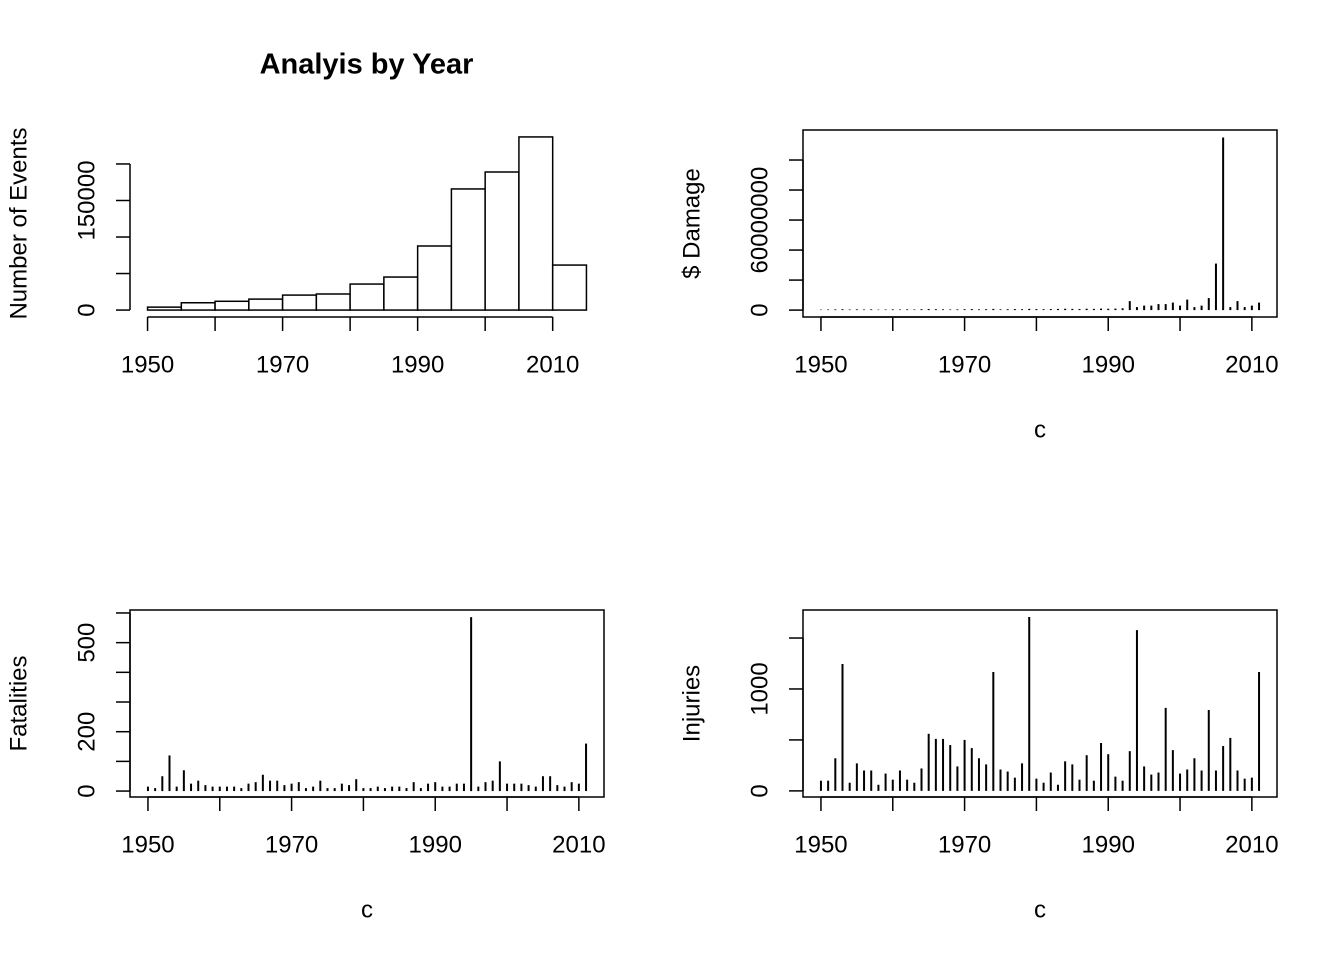 This screenshot has height=965, width=1344. What do you see at coordinates (759, 688) in the screenshot?
I see `y-tick-label: 1000` at bounding box center [759, 688].